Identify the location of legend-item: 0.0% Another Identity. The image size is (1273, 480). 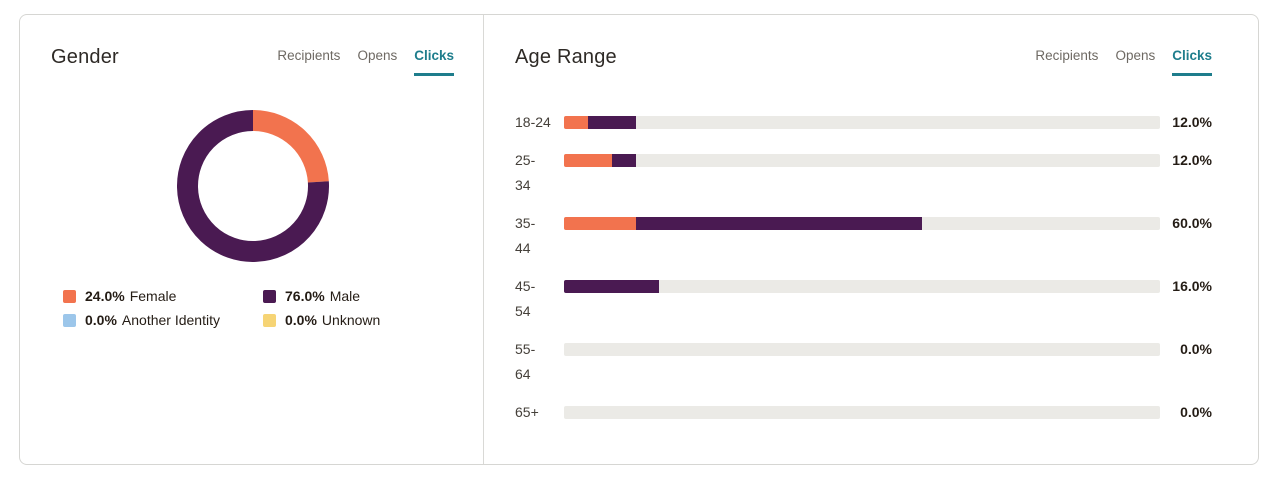
(163, 320).